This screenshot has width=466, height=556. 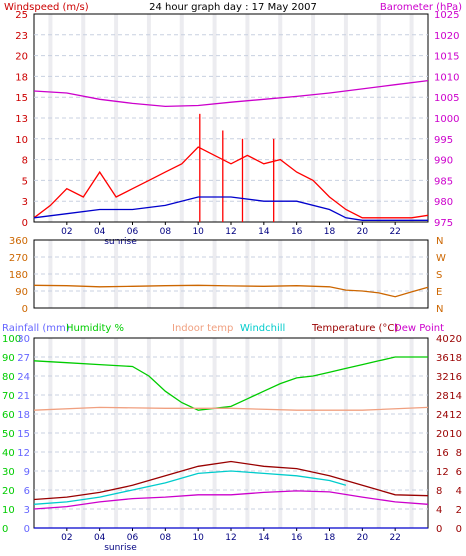 What do you see at coordinates (231, 291) in the screenshot?
I see `series-wind_direction` at bounding box center [231, 291].